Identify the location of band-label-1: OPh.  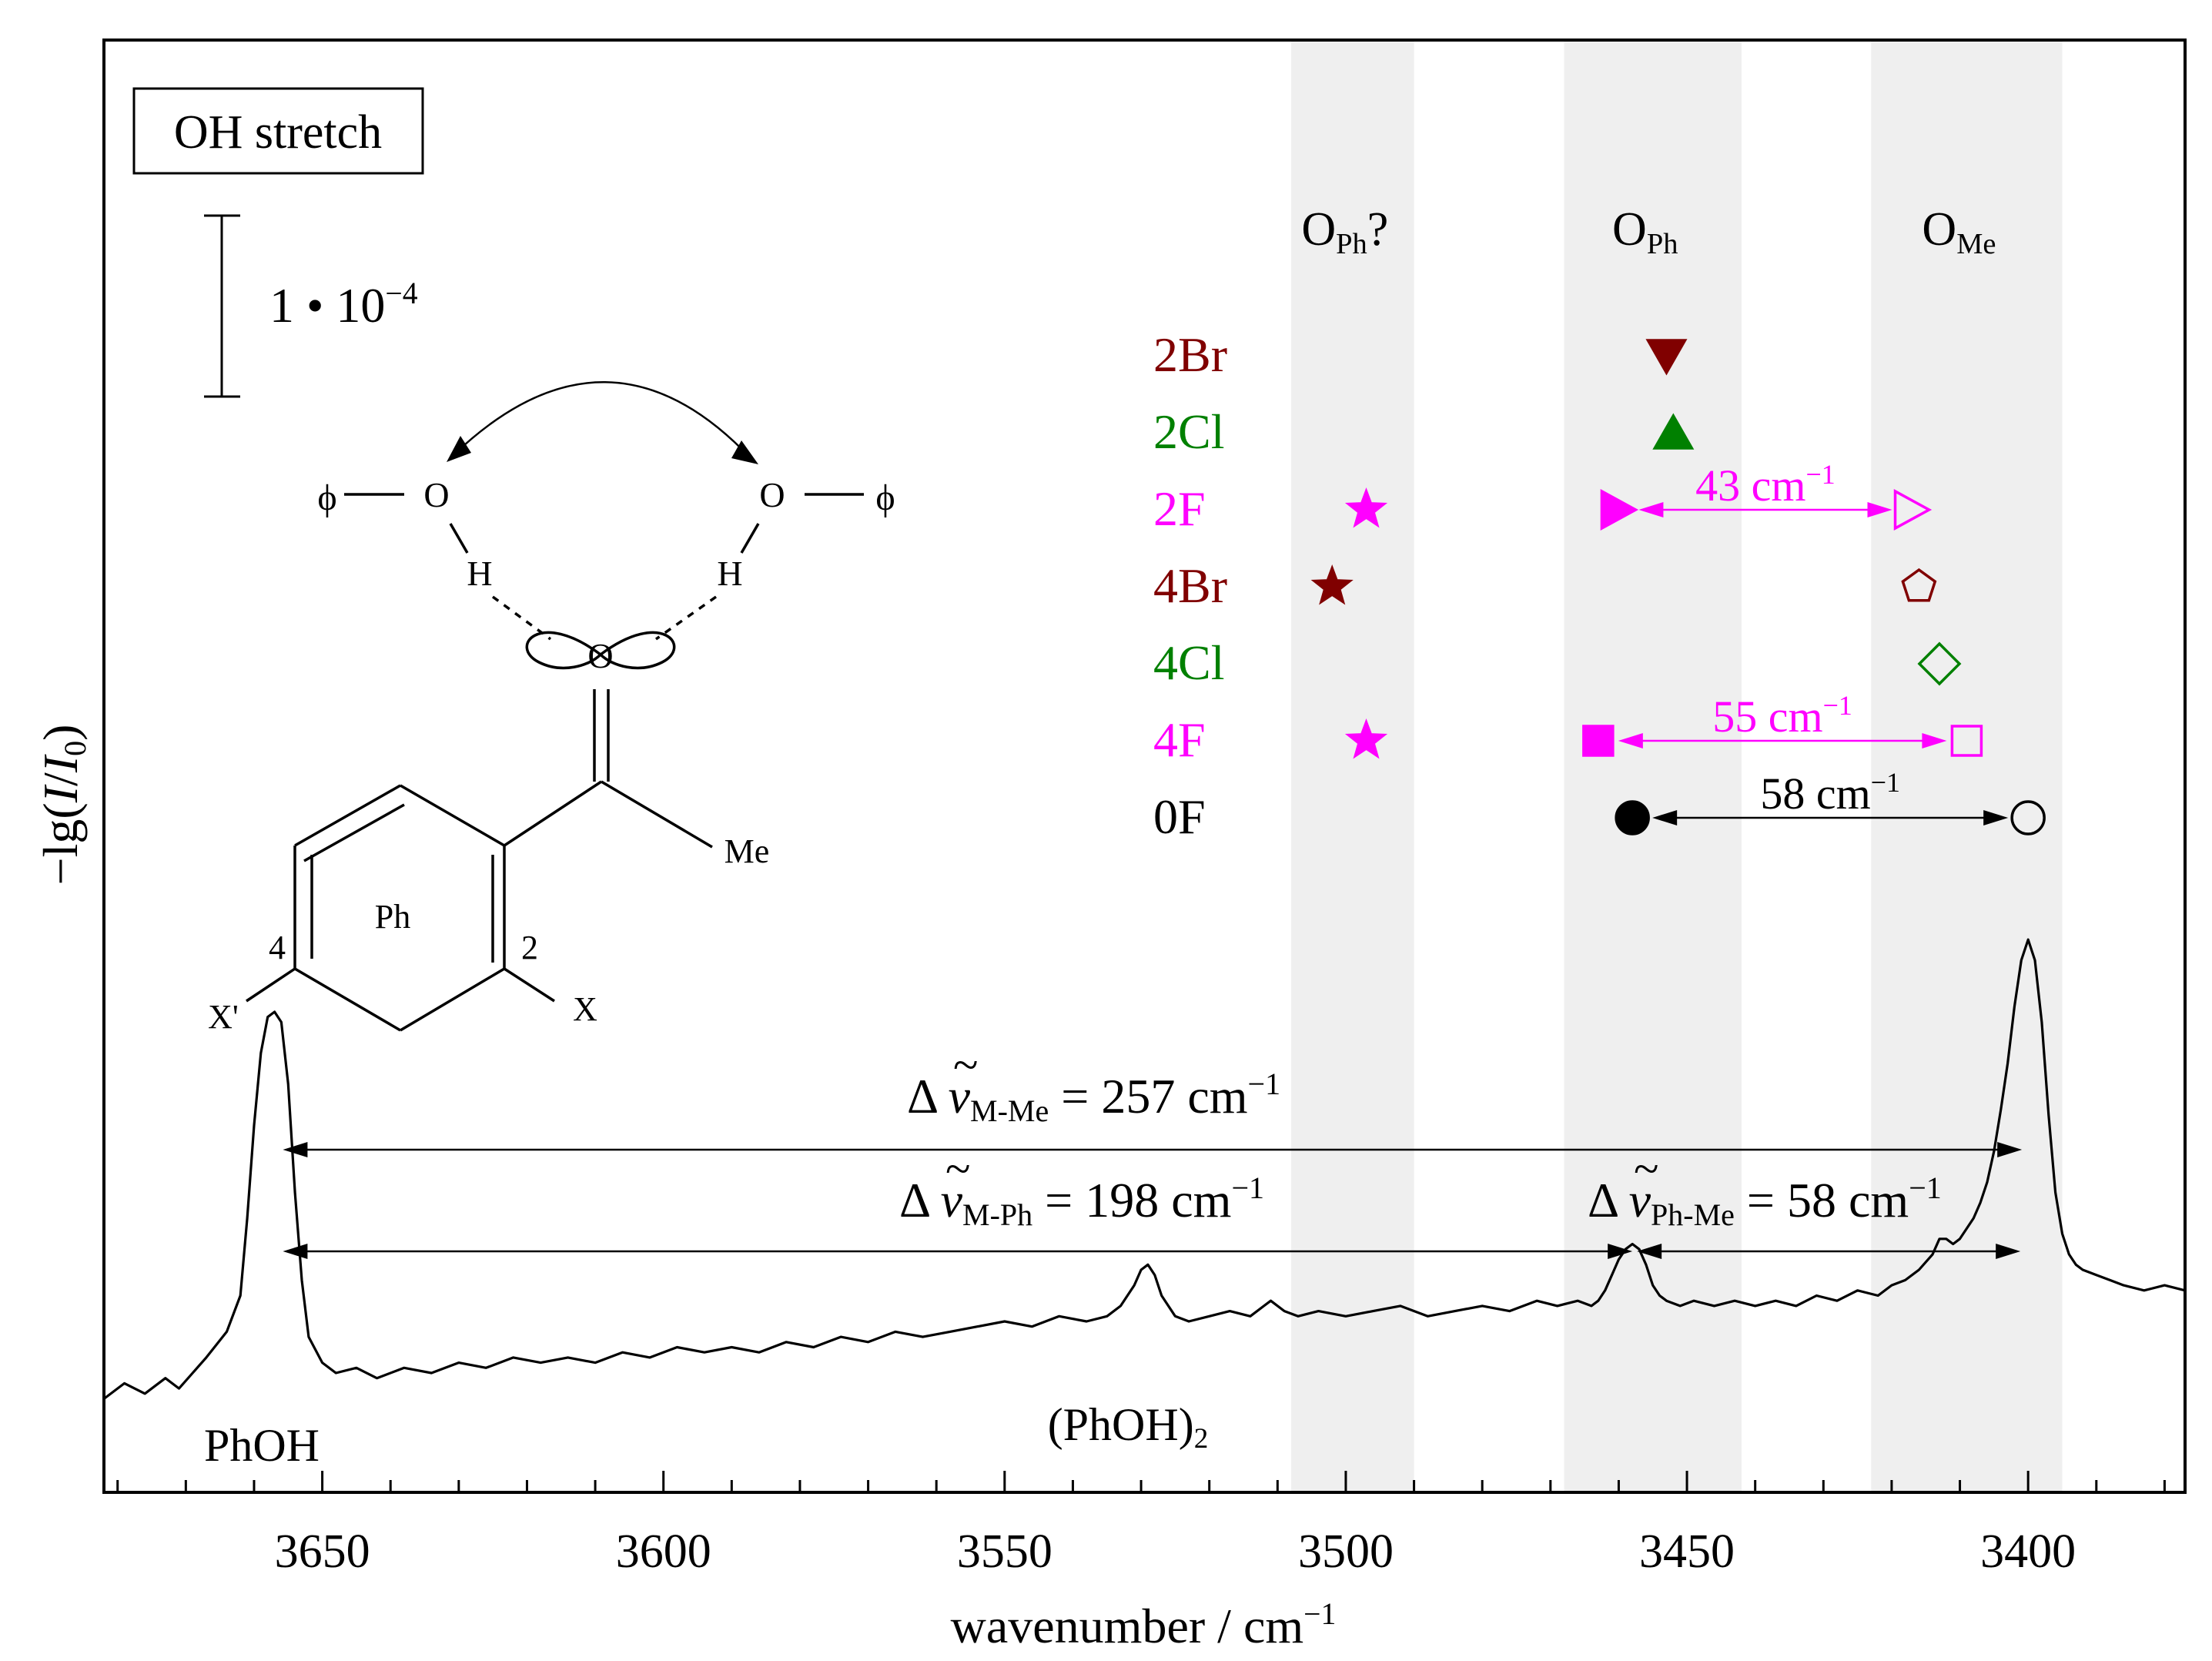
(1645, 231).